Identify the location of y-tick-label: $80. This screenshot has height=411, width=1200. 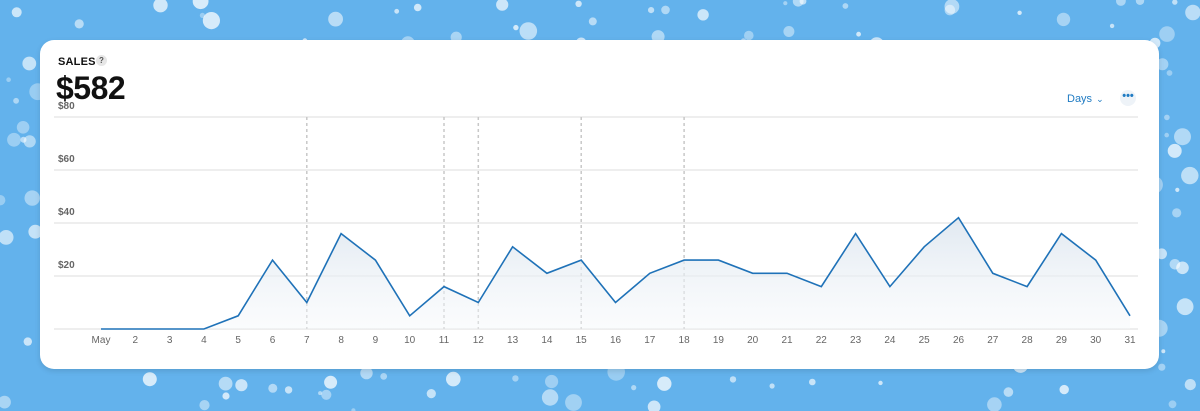
(66, 106).